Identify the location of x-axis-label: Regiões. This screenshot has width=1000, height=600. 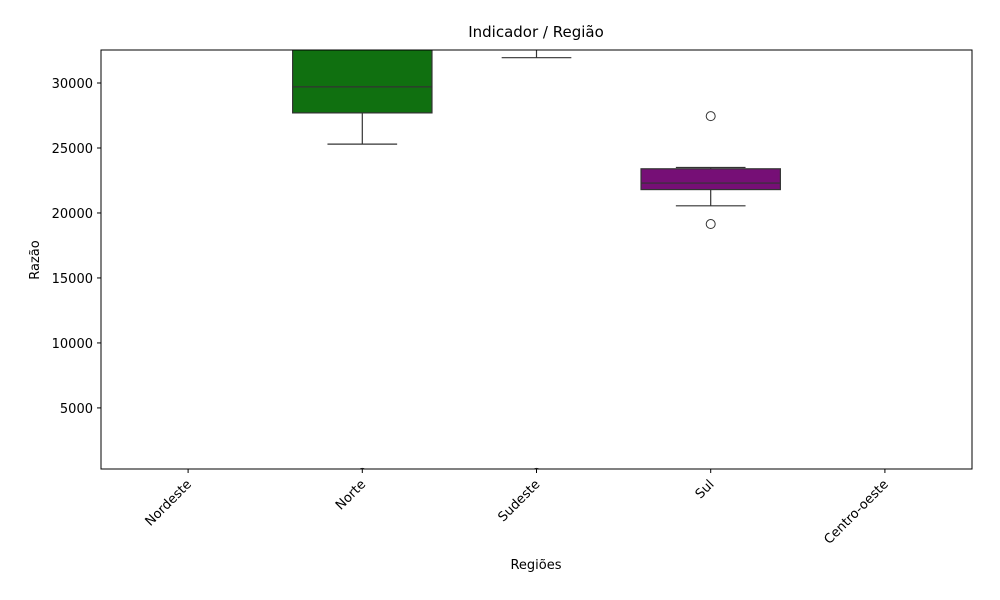
(535, 565).